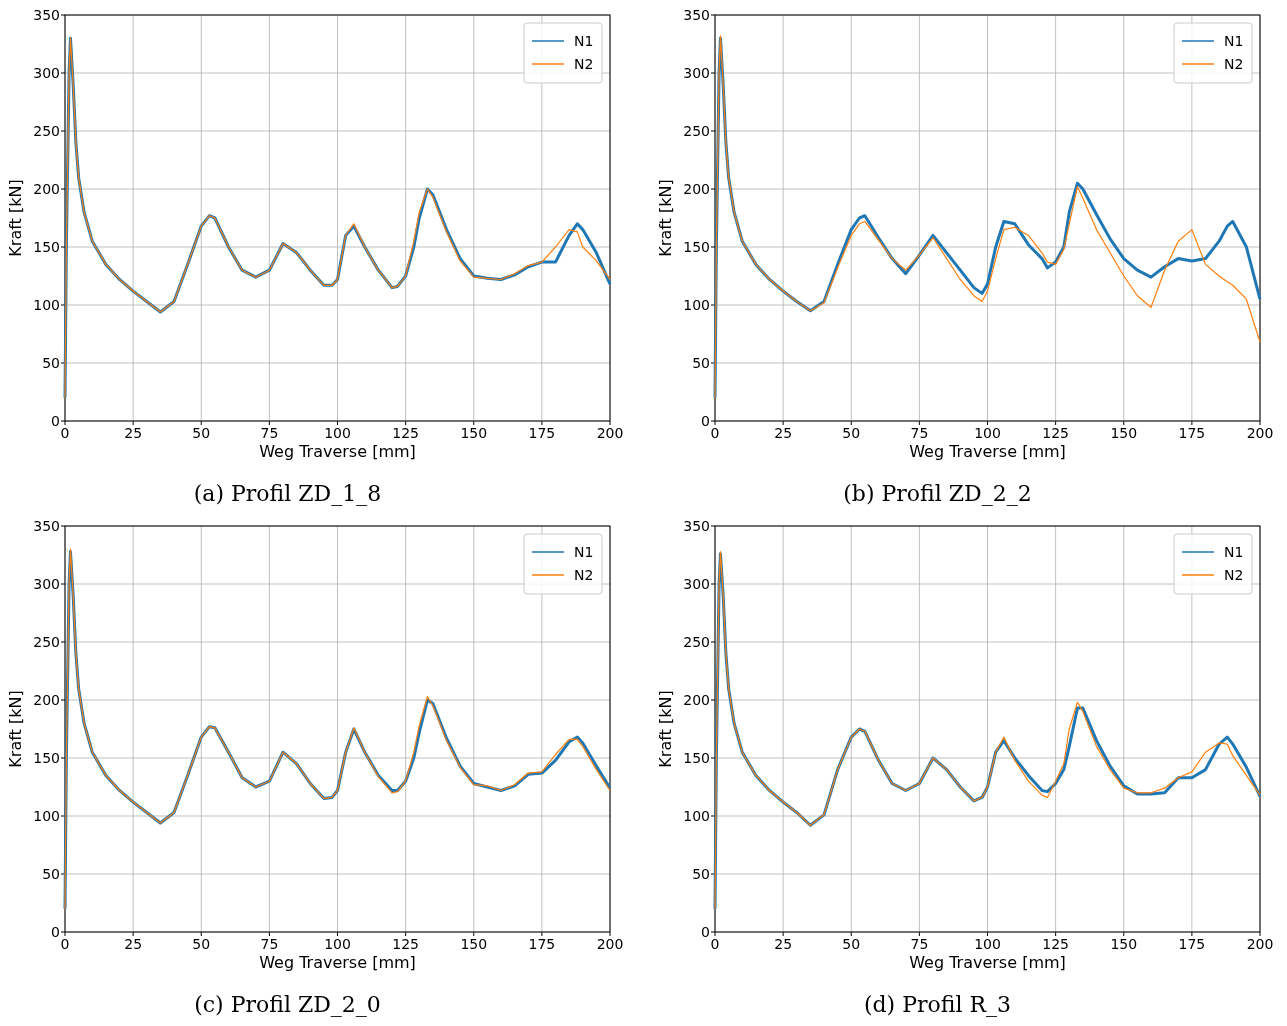  I want to click on text: (a) Profil ZD_1_8, so click(287, 493).